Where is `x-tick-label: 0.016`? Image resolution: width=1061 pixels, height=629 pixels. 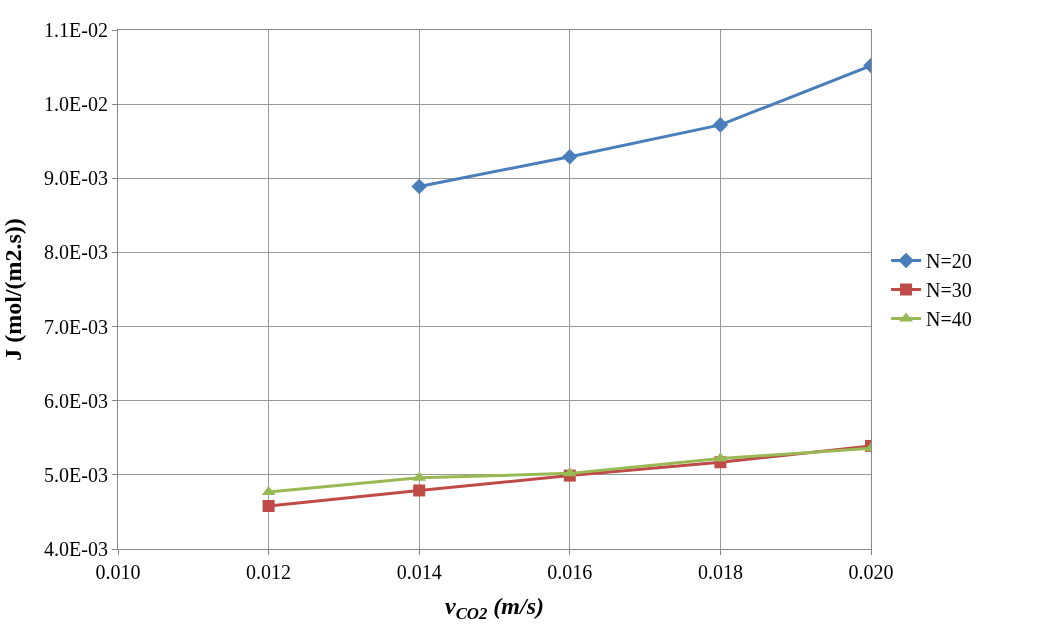
x-tick-label: 0.016 is located at coordinates (570, 572).